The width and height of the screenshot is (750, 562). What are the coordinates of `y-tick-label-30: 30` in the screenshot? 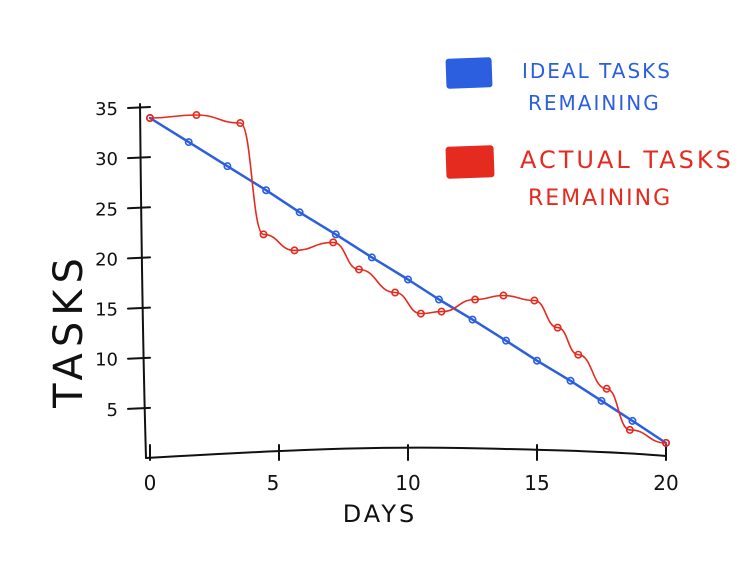 It's located at (106, 159).